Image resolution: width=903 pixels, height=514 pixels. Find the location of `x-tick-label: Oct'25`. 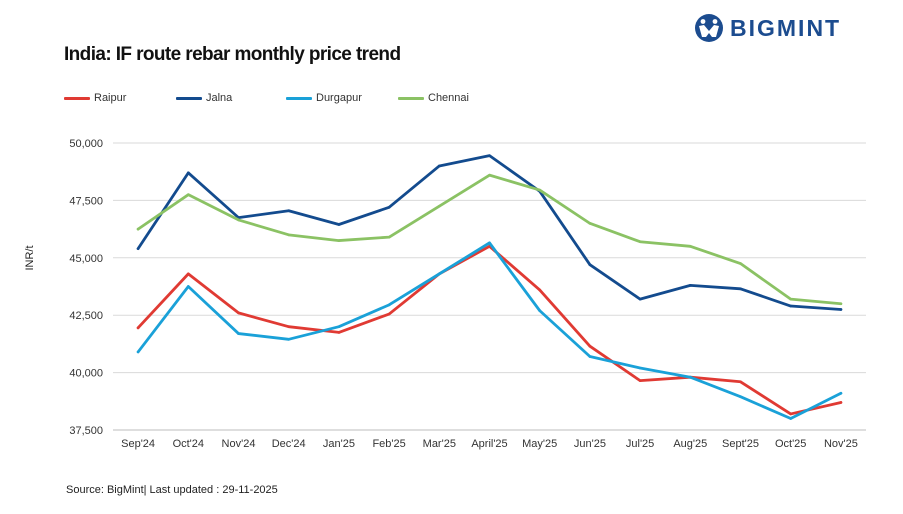

x-tick-label: Oct'25 is located at coordinates (790, 444).